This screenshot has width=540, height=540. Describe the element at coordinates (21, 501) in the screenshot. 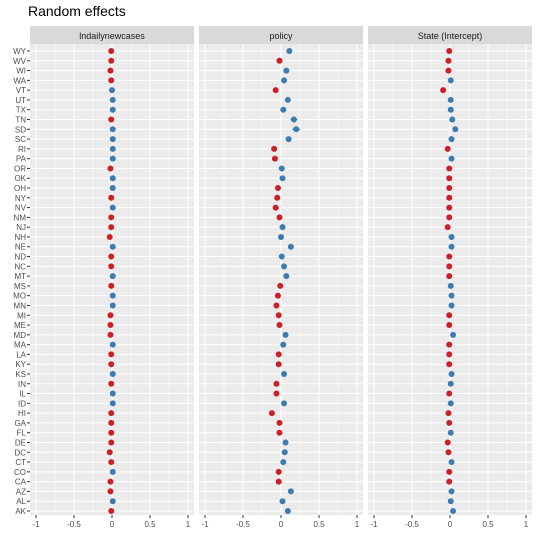

I see `y-tick-label: AL` at that location.